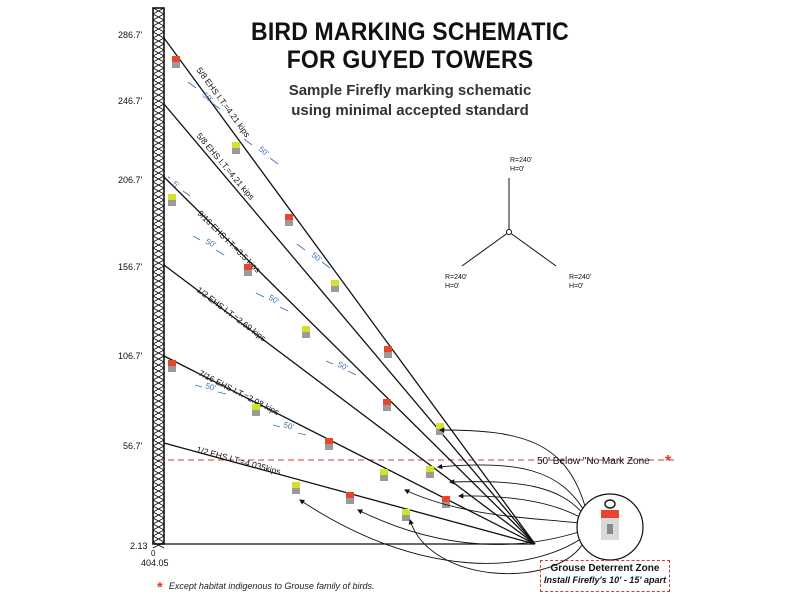 Image resolution: width=800 pixels, height=600 pixels. What do you see at coordinates (509, 222) in the screenshot?
I see `plan-view-diagram` at bounding box center [509, 222].